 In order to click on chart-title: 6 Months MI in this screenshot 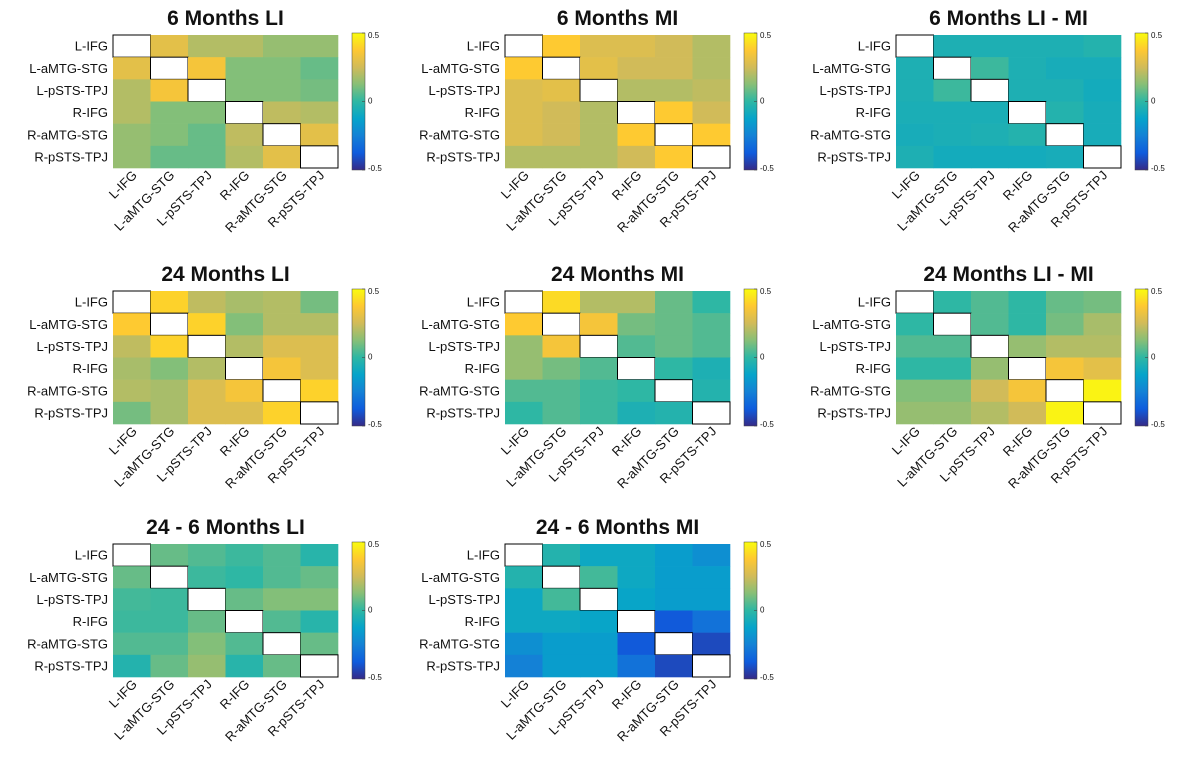, I will do `click(617, 18)`.